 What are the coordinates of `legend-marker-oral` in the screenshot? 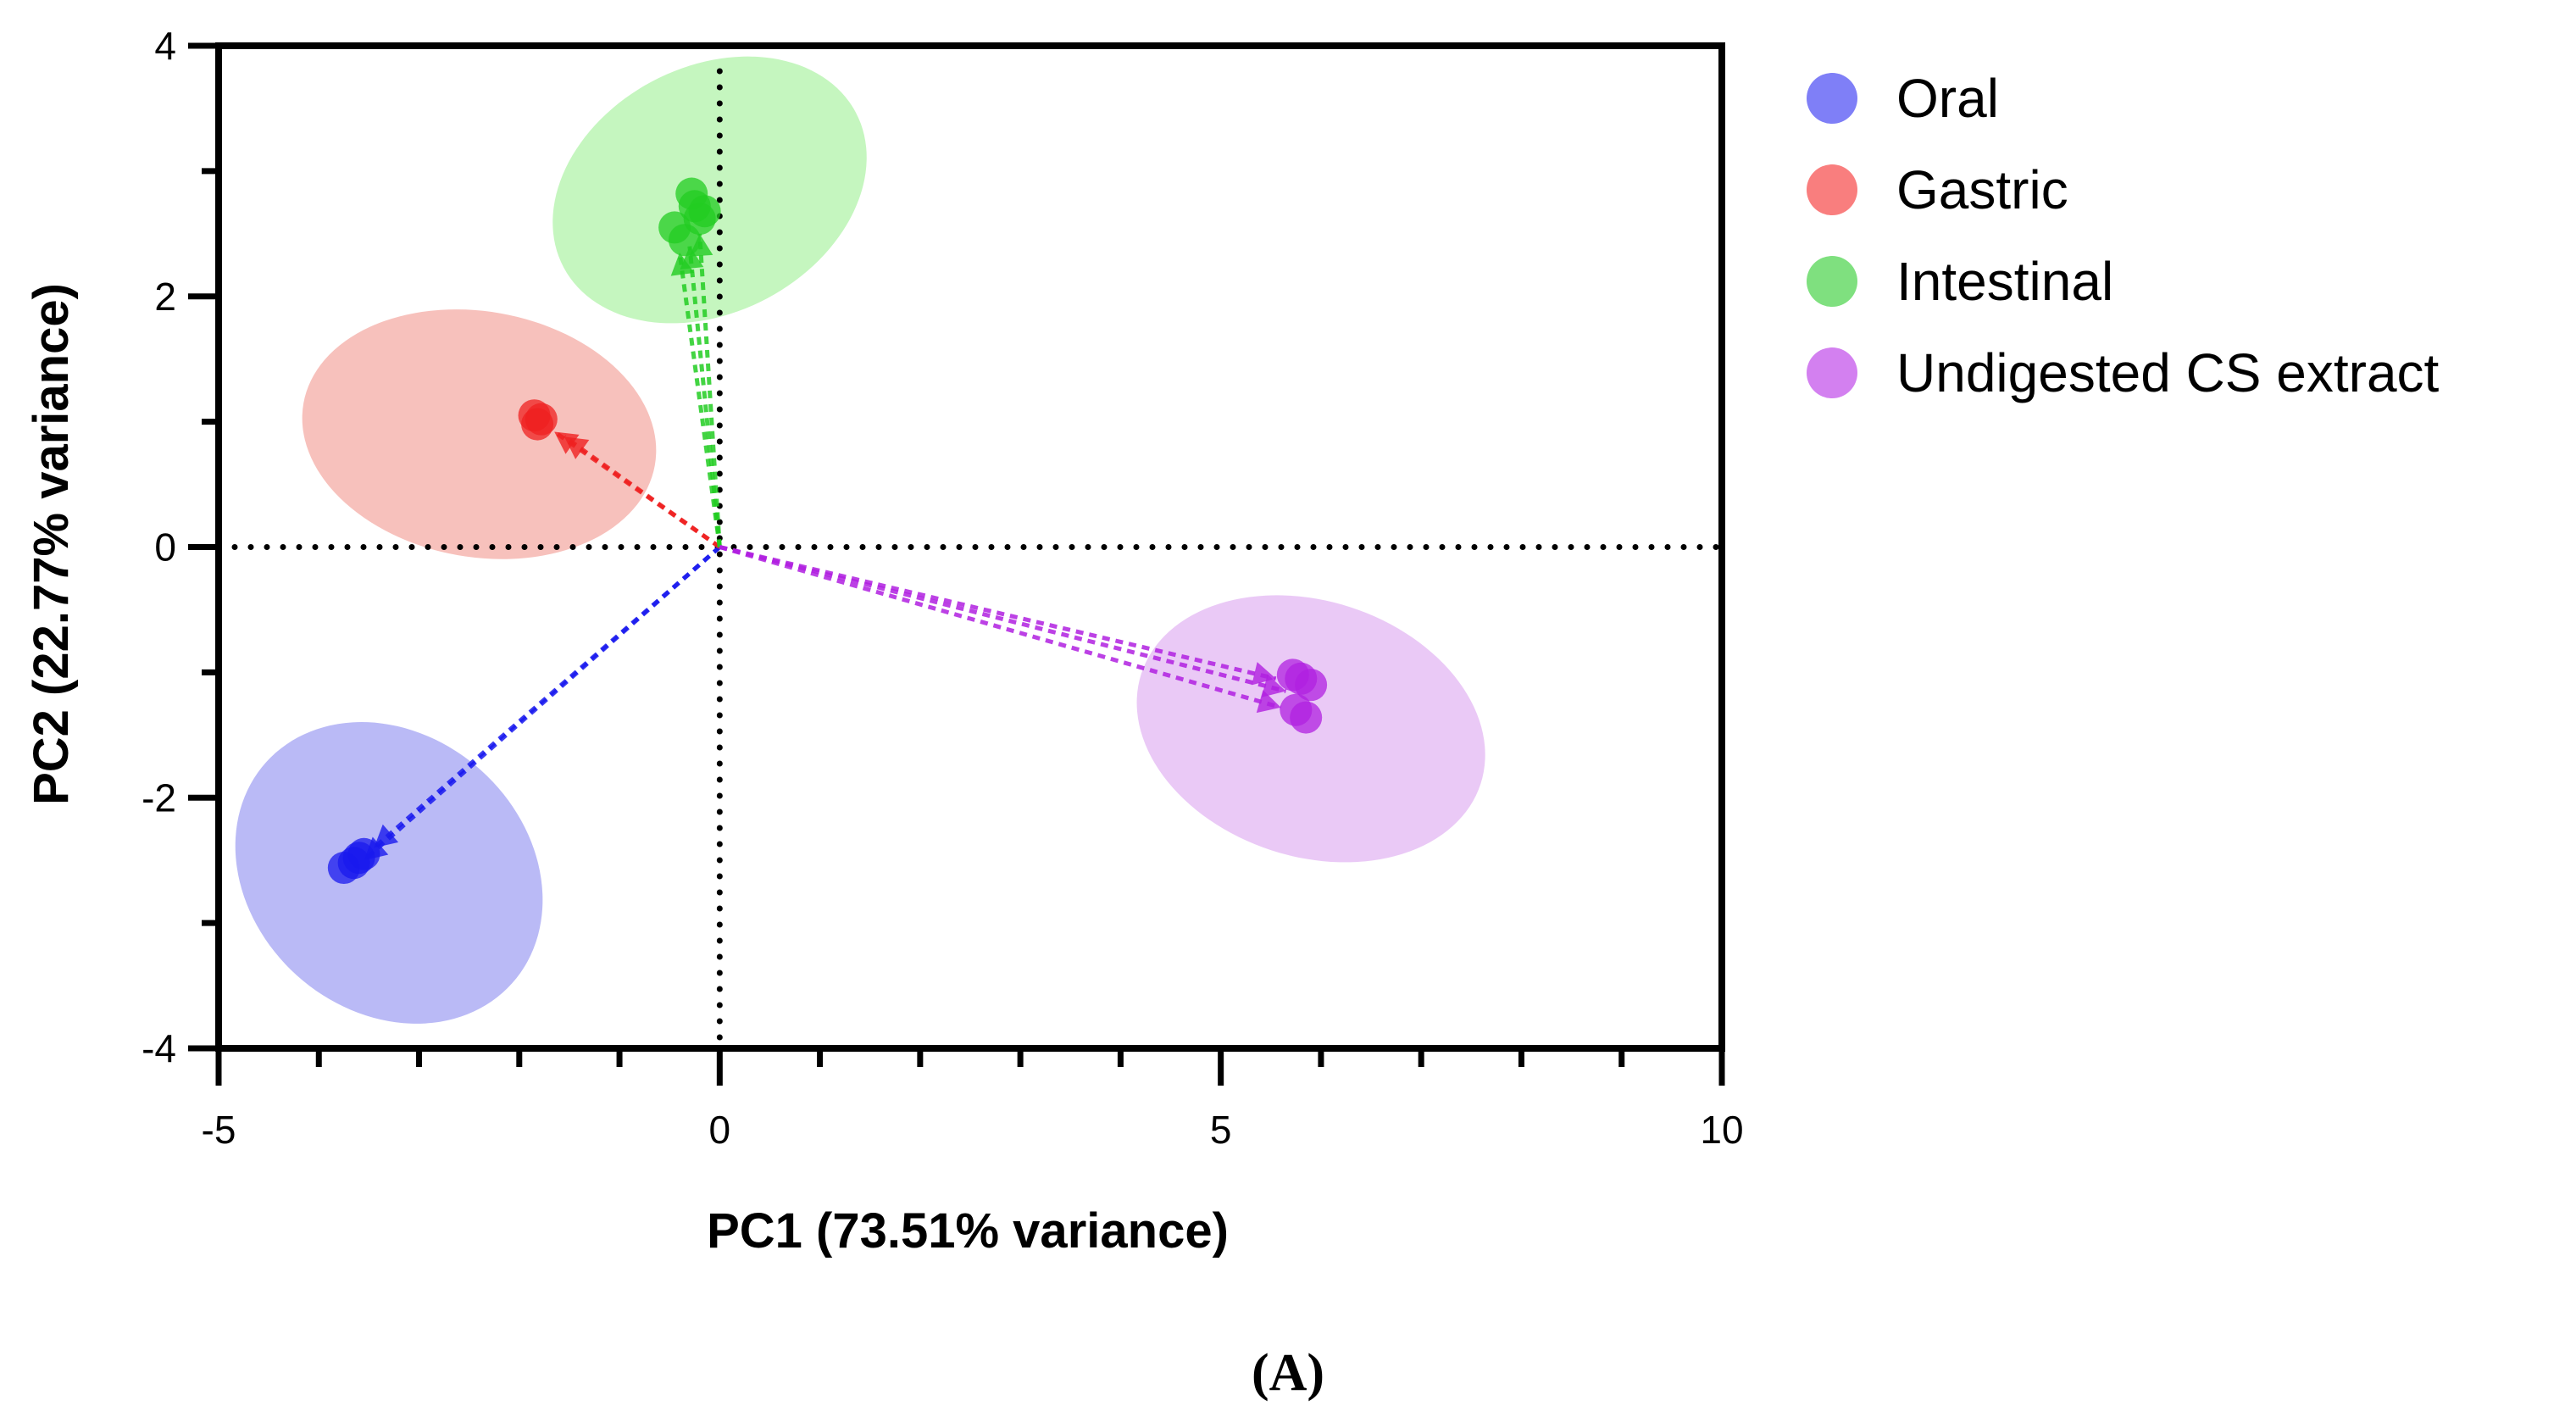 It's located at (1832, 99).